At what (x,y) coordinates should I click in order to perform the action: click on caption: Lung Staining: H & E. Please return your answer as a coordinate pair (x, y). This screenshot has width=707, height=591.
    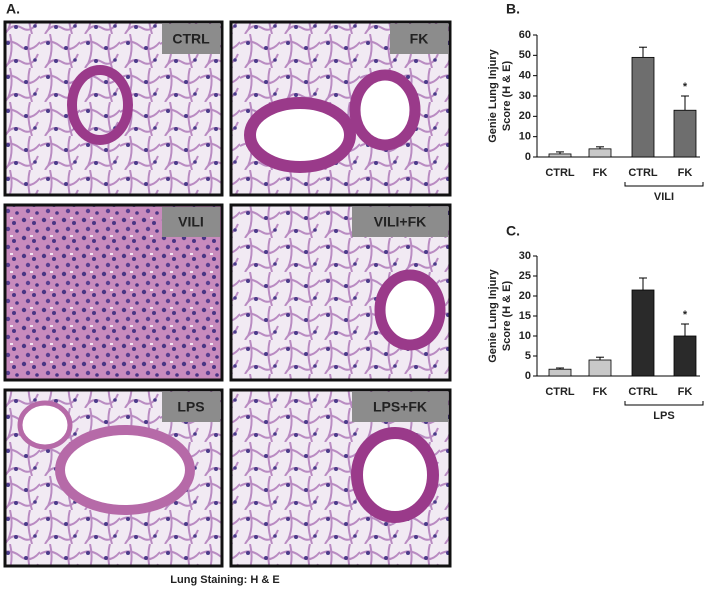
    Looking at the image, I should click on (224, 580).